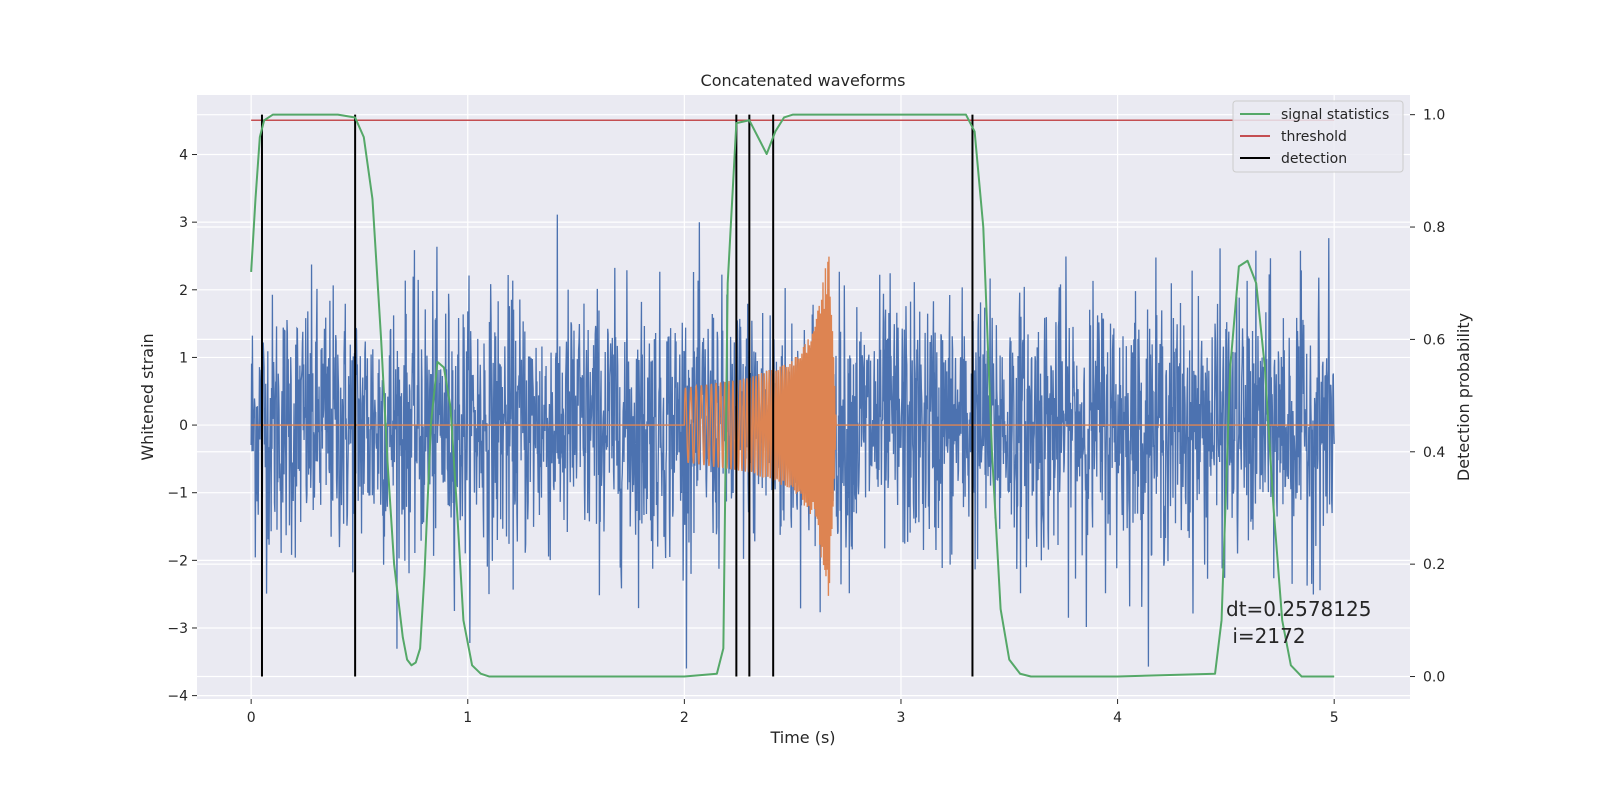 The image size is (1600, 800). I want to click on legend-label-signal-statistics: signal statistics, so click(1335, 115).